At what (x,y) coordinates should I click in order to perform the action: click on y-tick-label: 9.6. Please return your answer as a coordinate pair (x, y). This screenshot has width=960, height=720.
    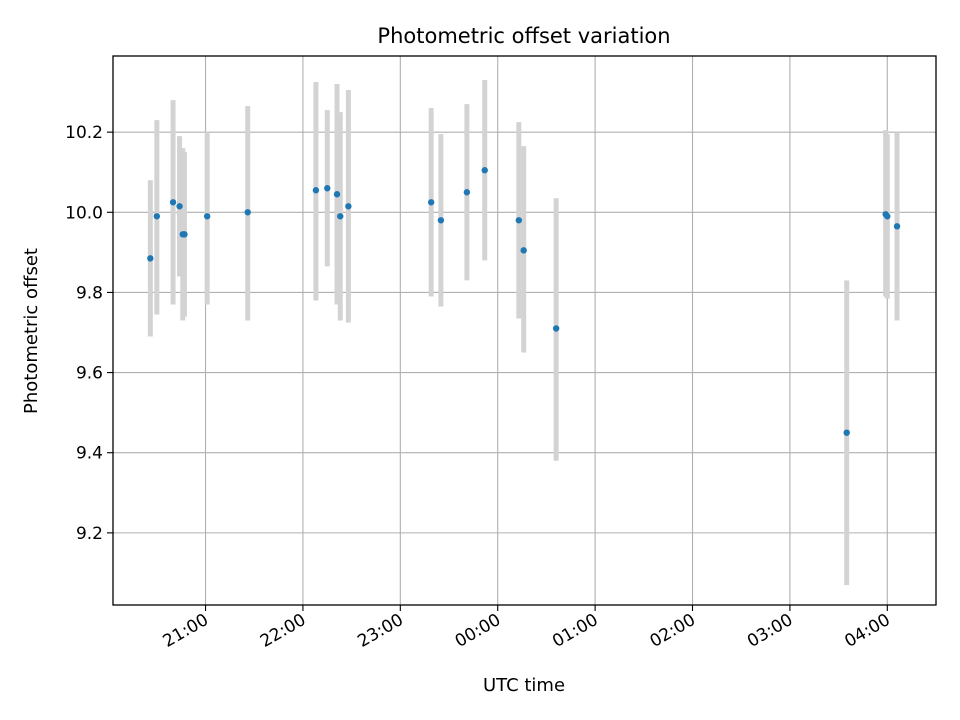
    Looking at the image, I should click on (89, 374).